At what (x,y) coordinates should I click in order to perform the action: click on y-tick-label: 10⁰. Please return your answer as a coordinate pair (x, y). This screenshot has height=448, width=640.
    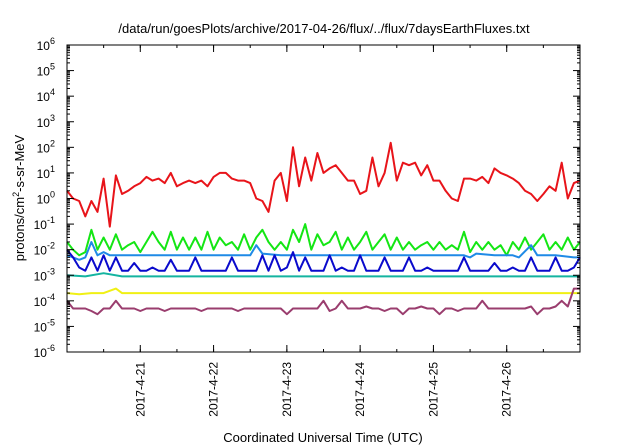
    Looking at the image, I should click on (46, 198).